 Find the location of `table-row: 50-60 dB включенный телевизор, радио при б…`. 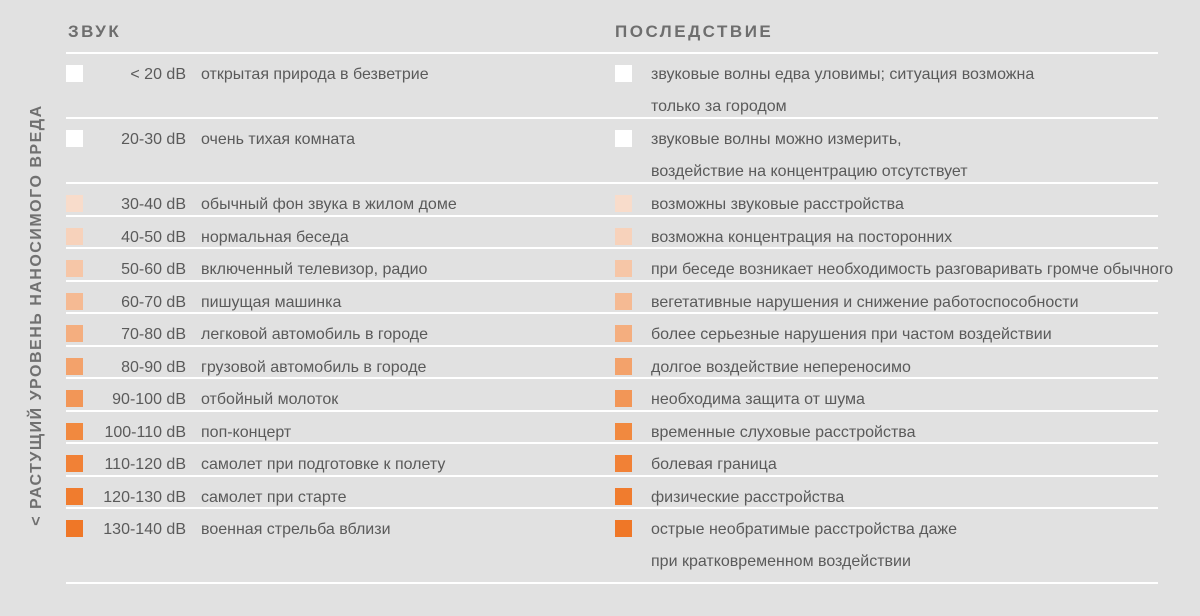

table-row: 50-60 dB включенный телевизор, радио при б… is located at coordinates (619, 265).